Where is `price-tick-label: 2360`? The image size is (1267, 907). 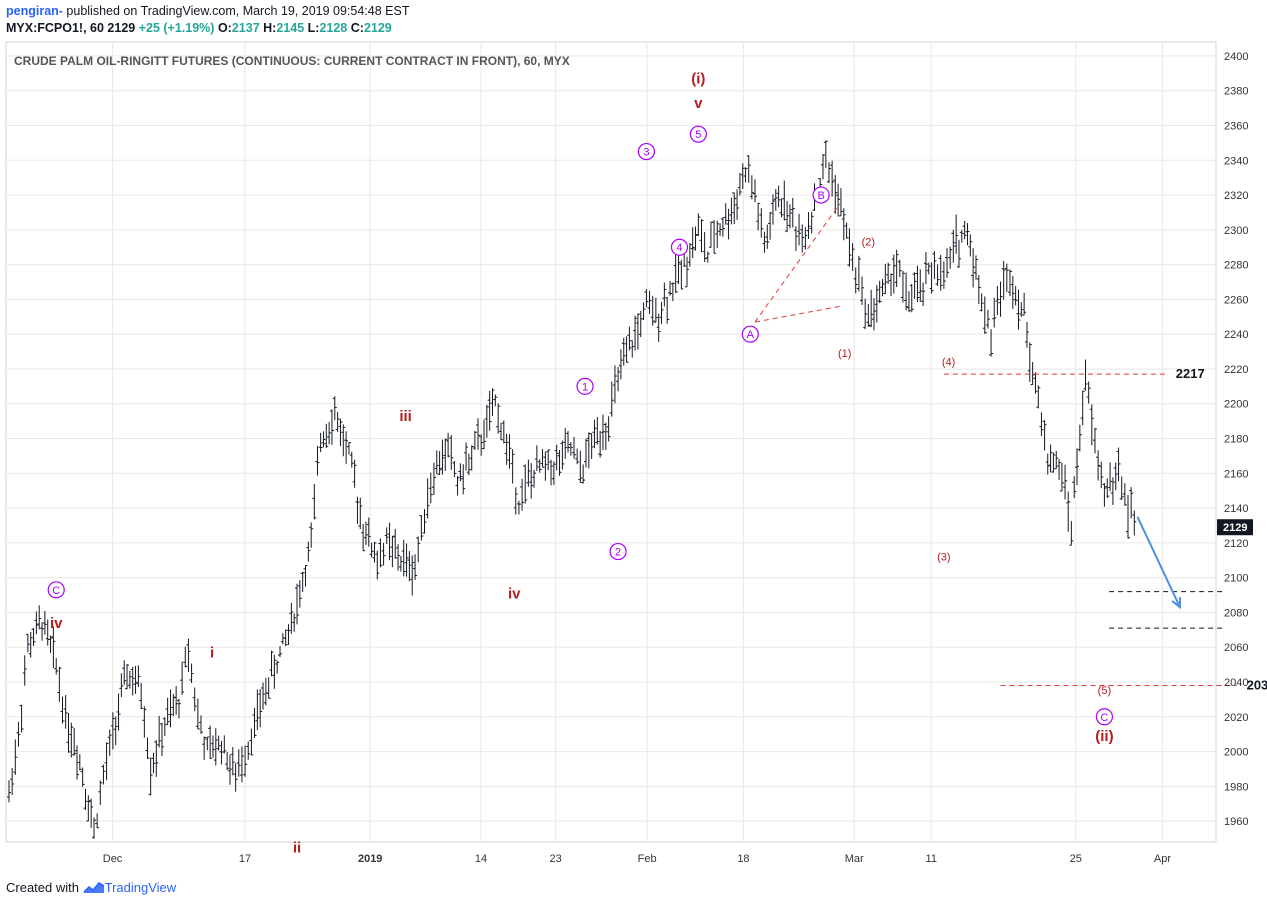 price-tick-label: 2360 is located at coordinates (1236, 126).